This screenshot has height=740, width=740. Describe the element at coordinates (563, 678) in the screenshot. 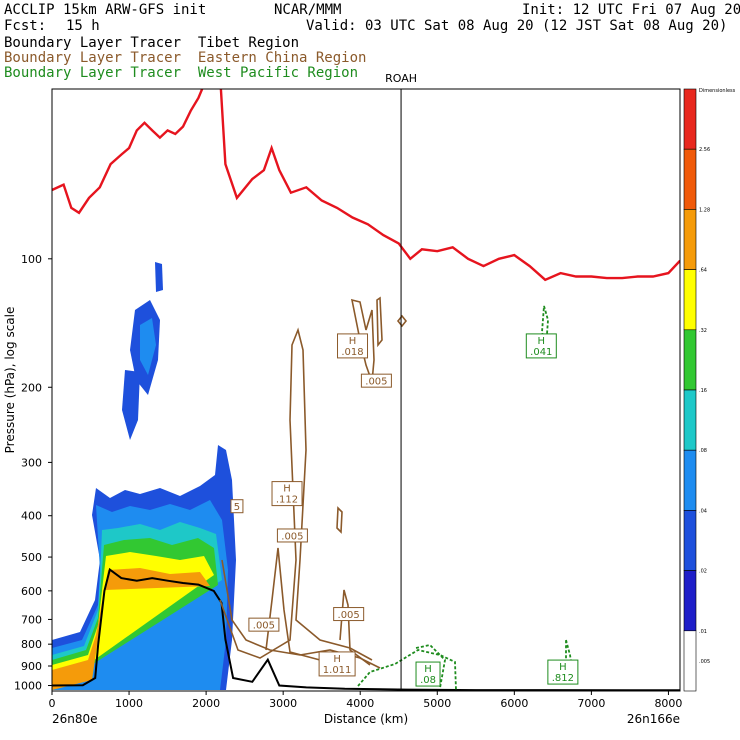

I see `svg-text: .812` at that location.